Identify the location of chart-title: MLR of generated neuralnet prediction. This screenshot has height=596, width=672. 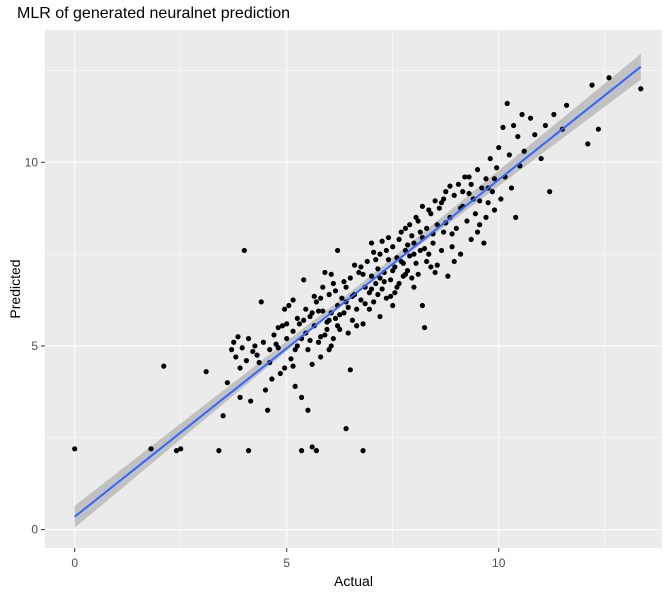
(154, 13).